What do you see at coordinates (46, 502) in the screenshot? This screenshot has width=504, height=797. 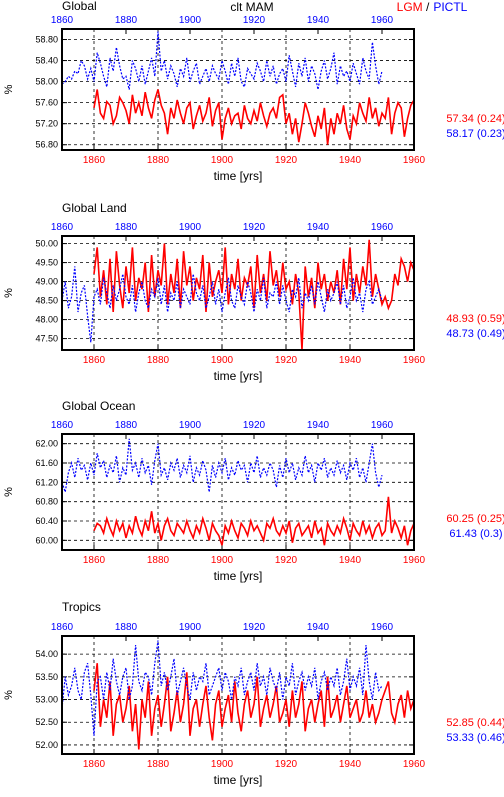 I see `y-tick-label: 60.80` at bounding box center [46, 502].